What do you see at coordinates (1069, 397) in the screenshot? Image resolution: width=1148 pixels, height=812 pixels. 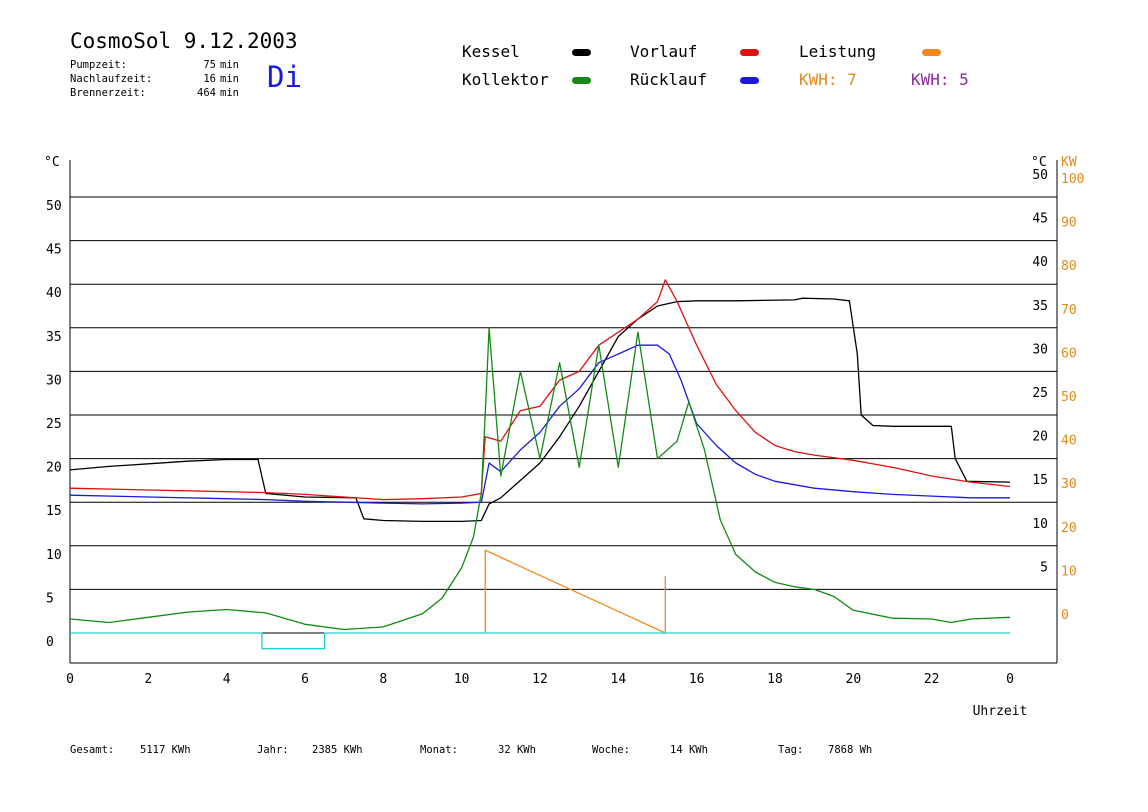 I see `y-tick-kw-50: 50` at bounding box center [1069, 397].